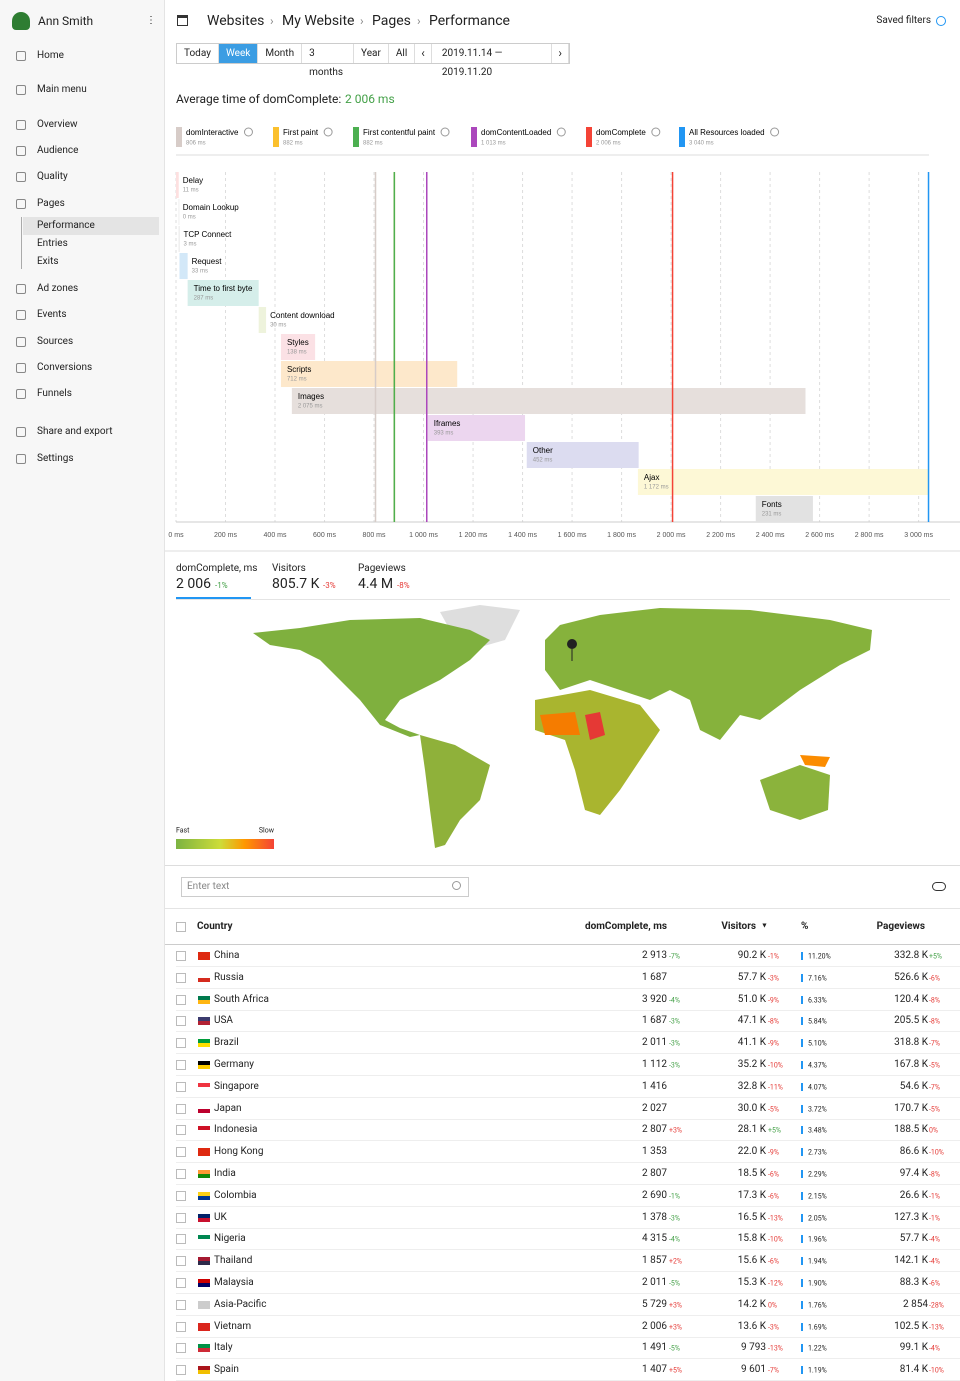 The height and width of the screenshot is (1381, 960). What do you see at coordinates (238, 53) in the screenshot?
I see `period-button: Week` at bounding box center [238, 53].